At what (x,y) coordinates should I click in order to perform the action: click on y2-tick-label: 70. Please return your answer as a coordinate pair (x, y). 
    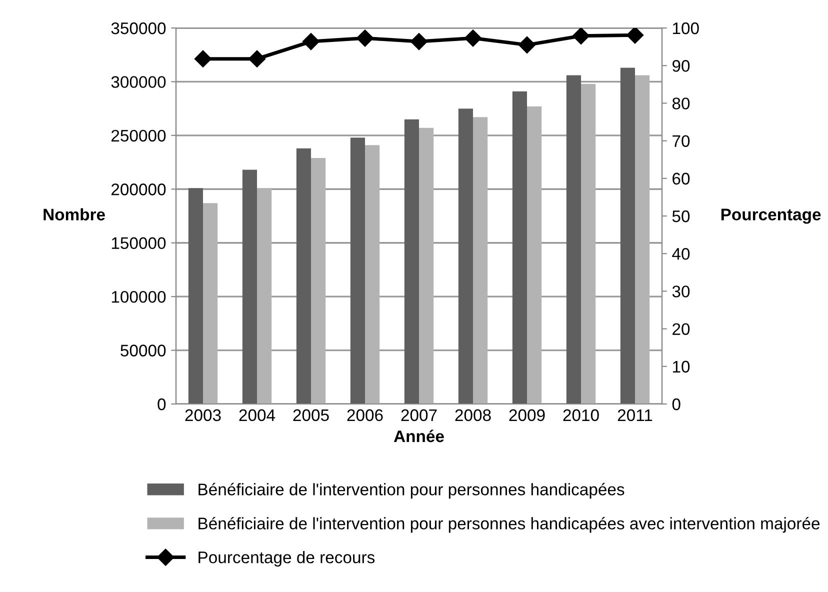
    Looking at the image, I should click on (681, 141).